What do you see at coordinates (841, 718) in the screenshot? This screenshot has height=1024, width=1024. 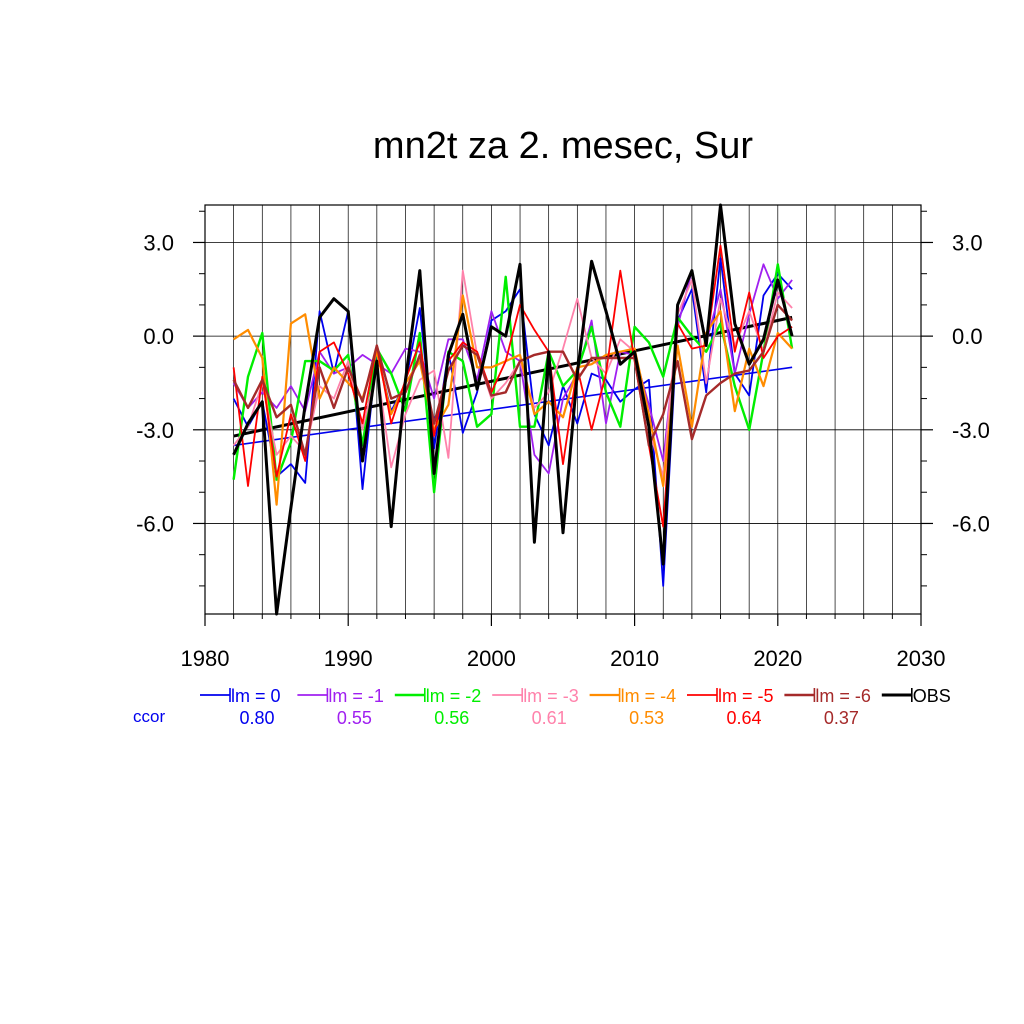 I see `ccor-value: 0.37` at bounding box center [841, 718].